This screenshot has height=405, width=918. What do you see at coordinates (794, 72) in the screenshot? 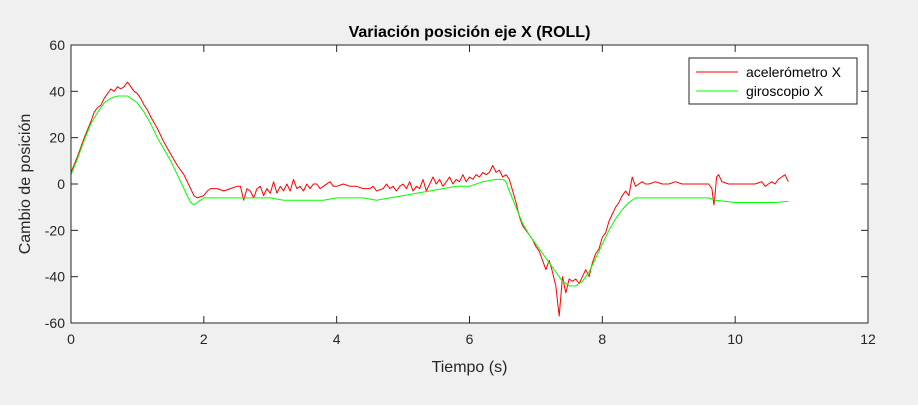
I see `legend-label-acelerometro: acelerómetro X` at bounding box center [794, 72].